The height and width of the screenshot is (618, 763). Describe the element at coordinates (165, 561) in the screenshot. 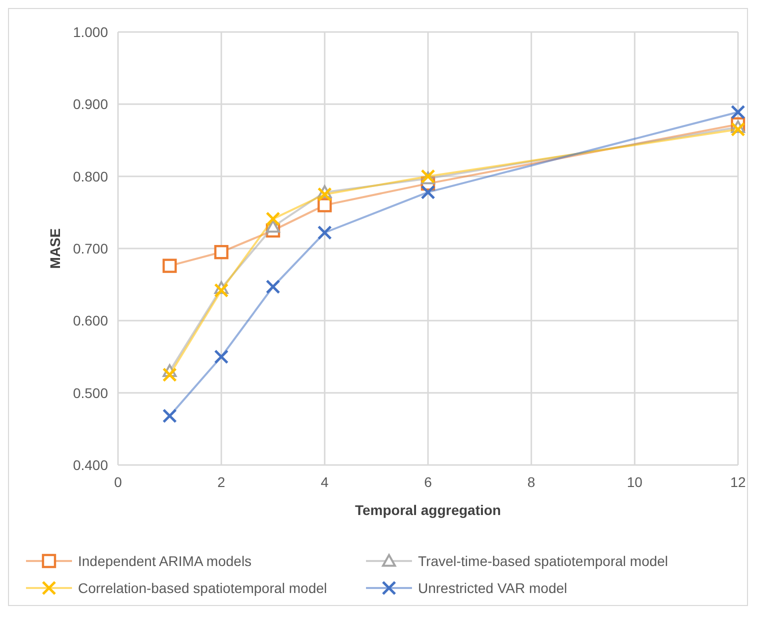

I see `legend-label: Independent ARIMA models` at that location.